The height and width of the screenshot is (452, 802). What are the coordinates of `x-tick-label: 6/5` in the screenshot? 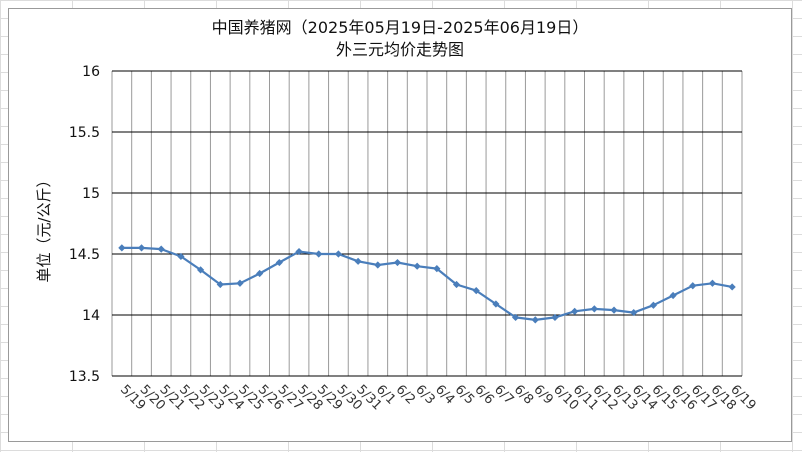 It's located at (464, 394).